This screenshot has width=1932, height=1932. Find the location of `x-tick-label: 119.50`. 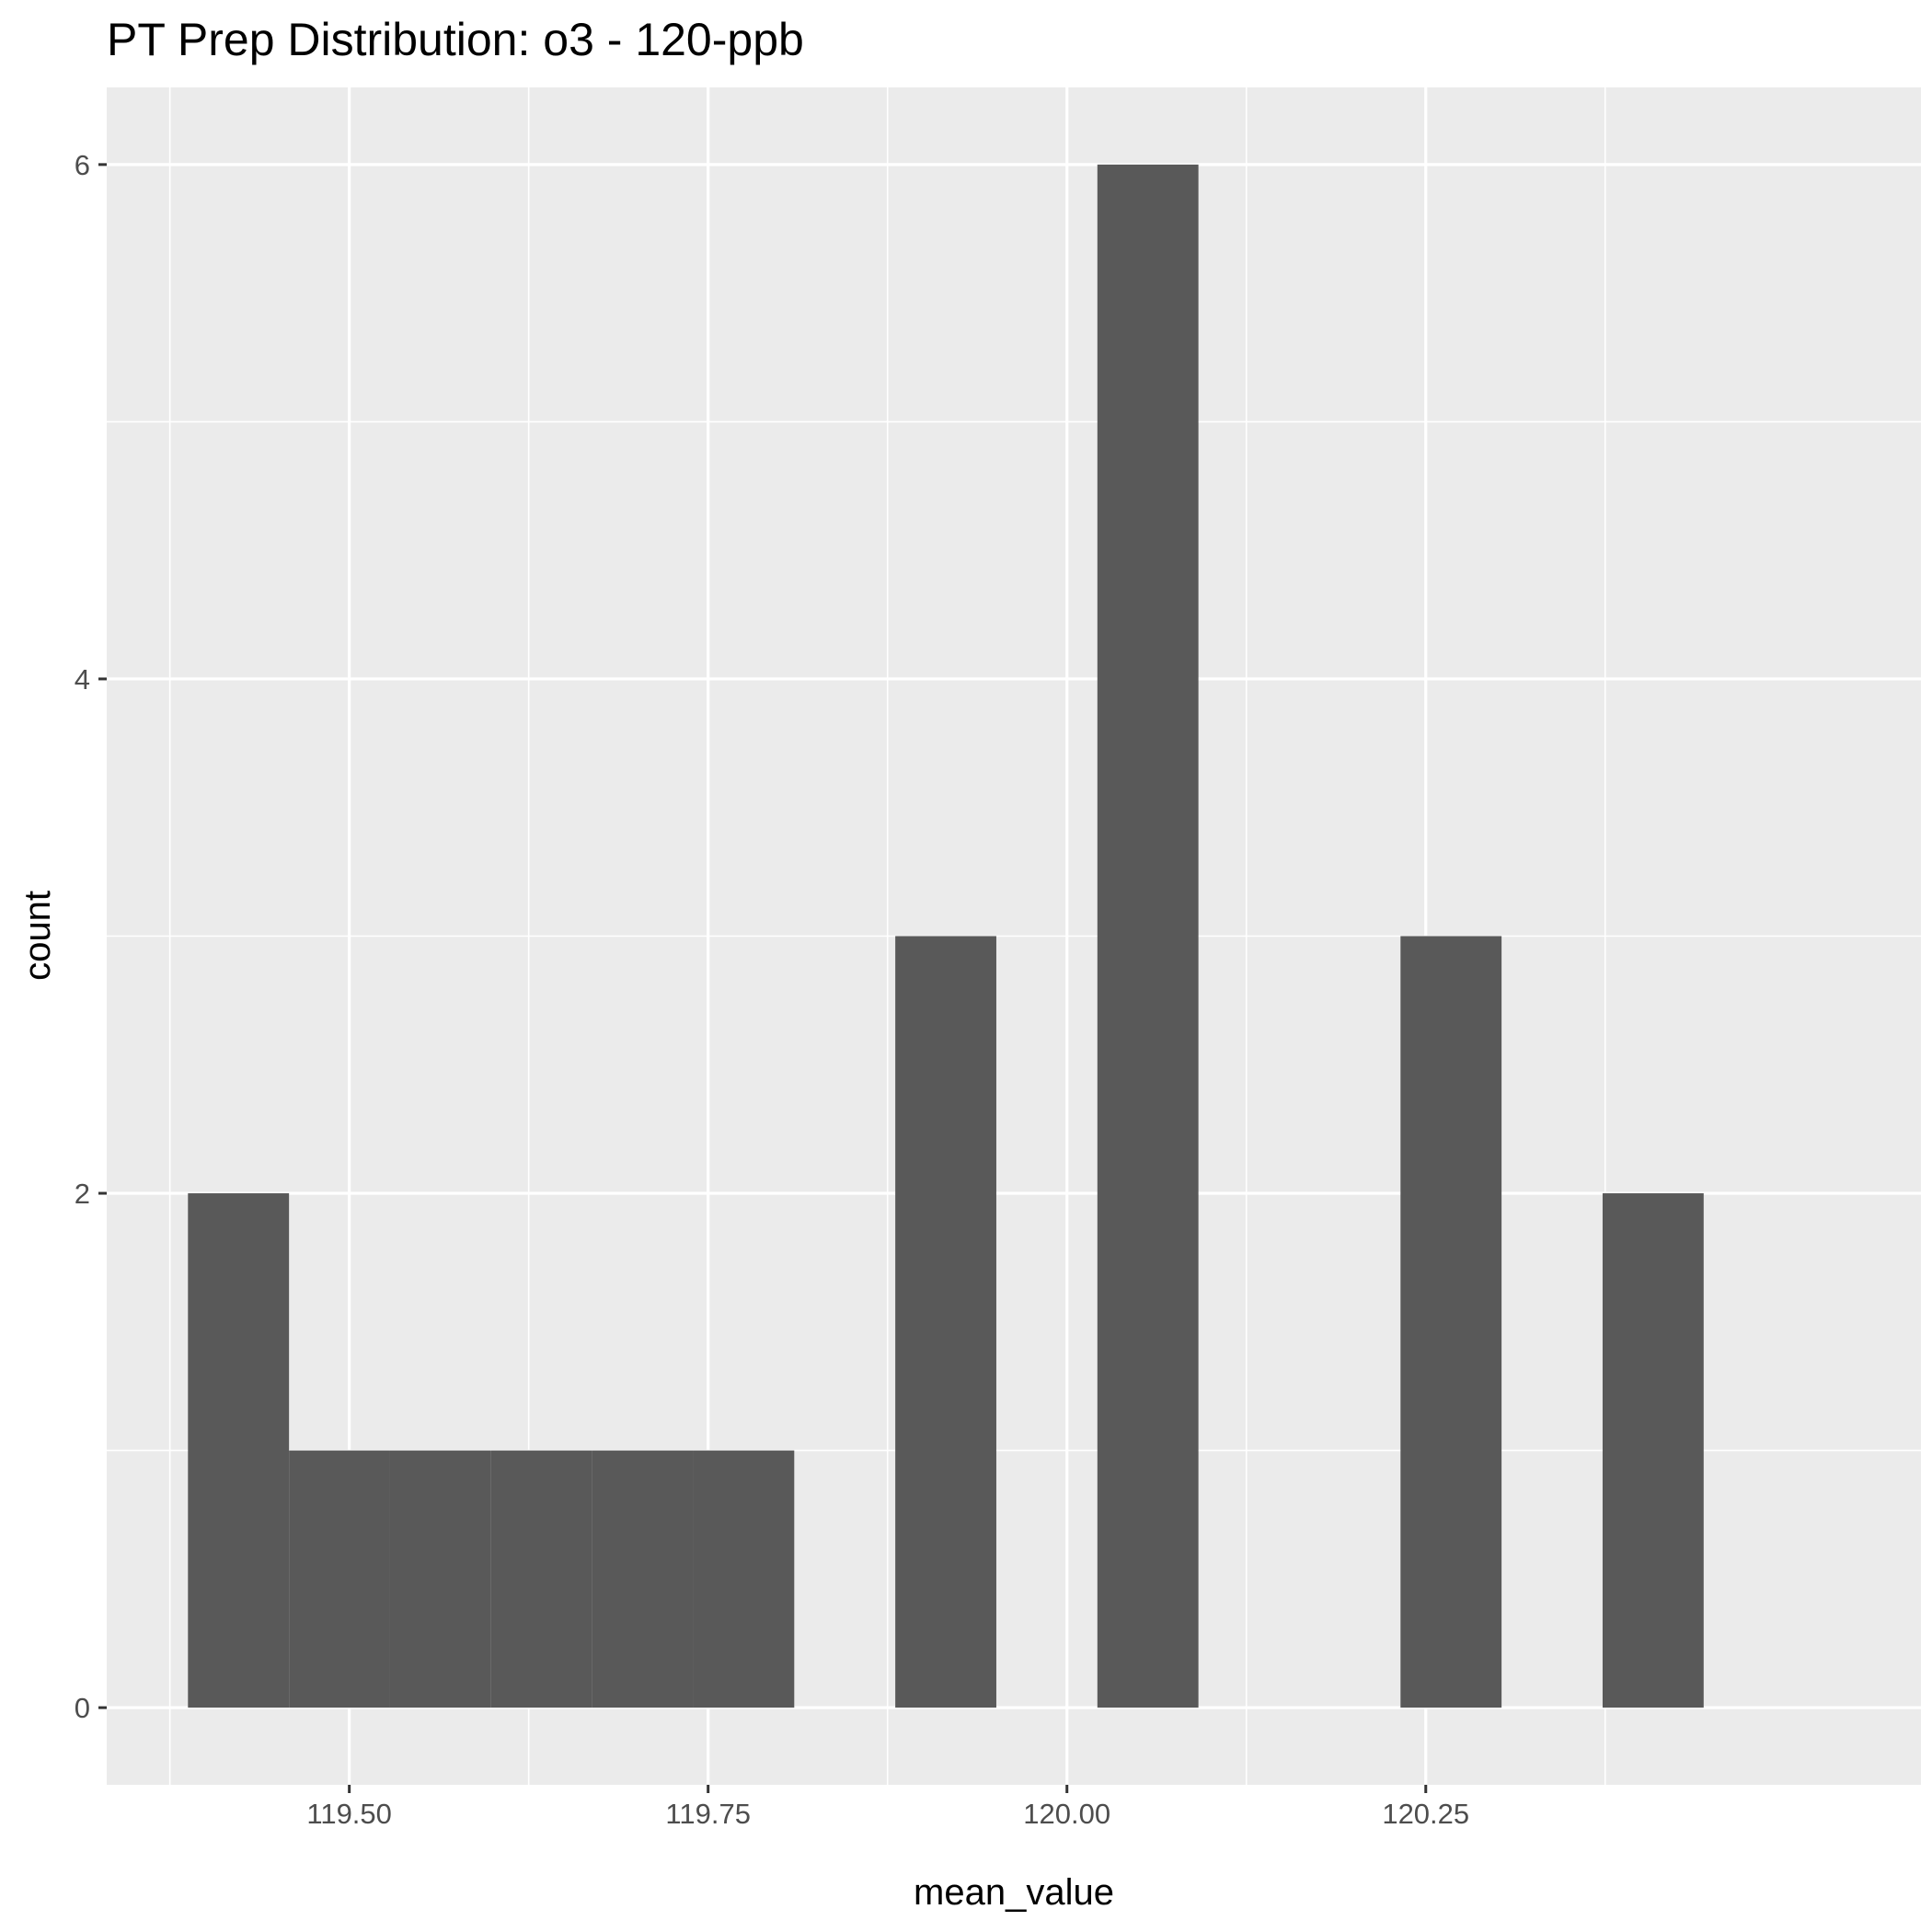

x-tick-label: 119.50 is located at coordinates (349, 1814).